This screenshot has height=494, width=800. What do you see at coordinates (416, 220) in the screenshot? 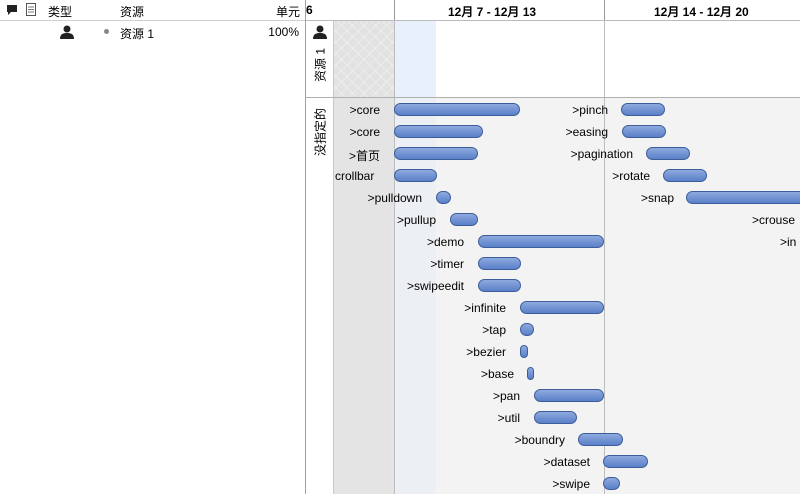
I see `task-label: >pullup` at bounding box center [416, 220].